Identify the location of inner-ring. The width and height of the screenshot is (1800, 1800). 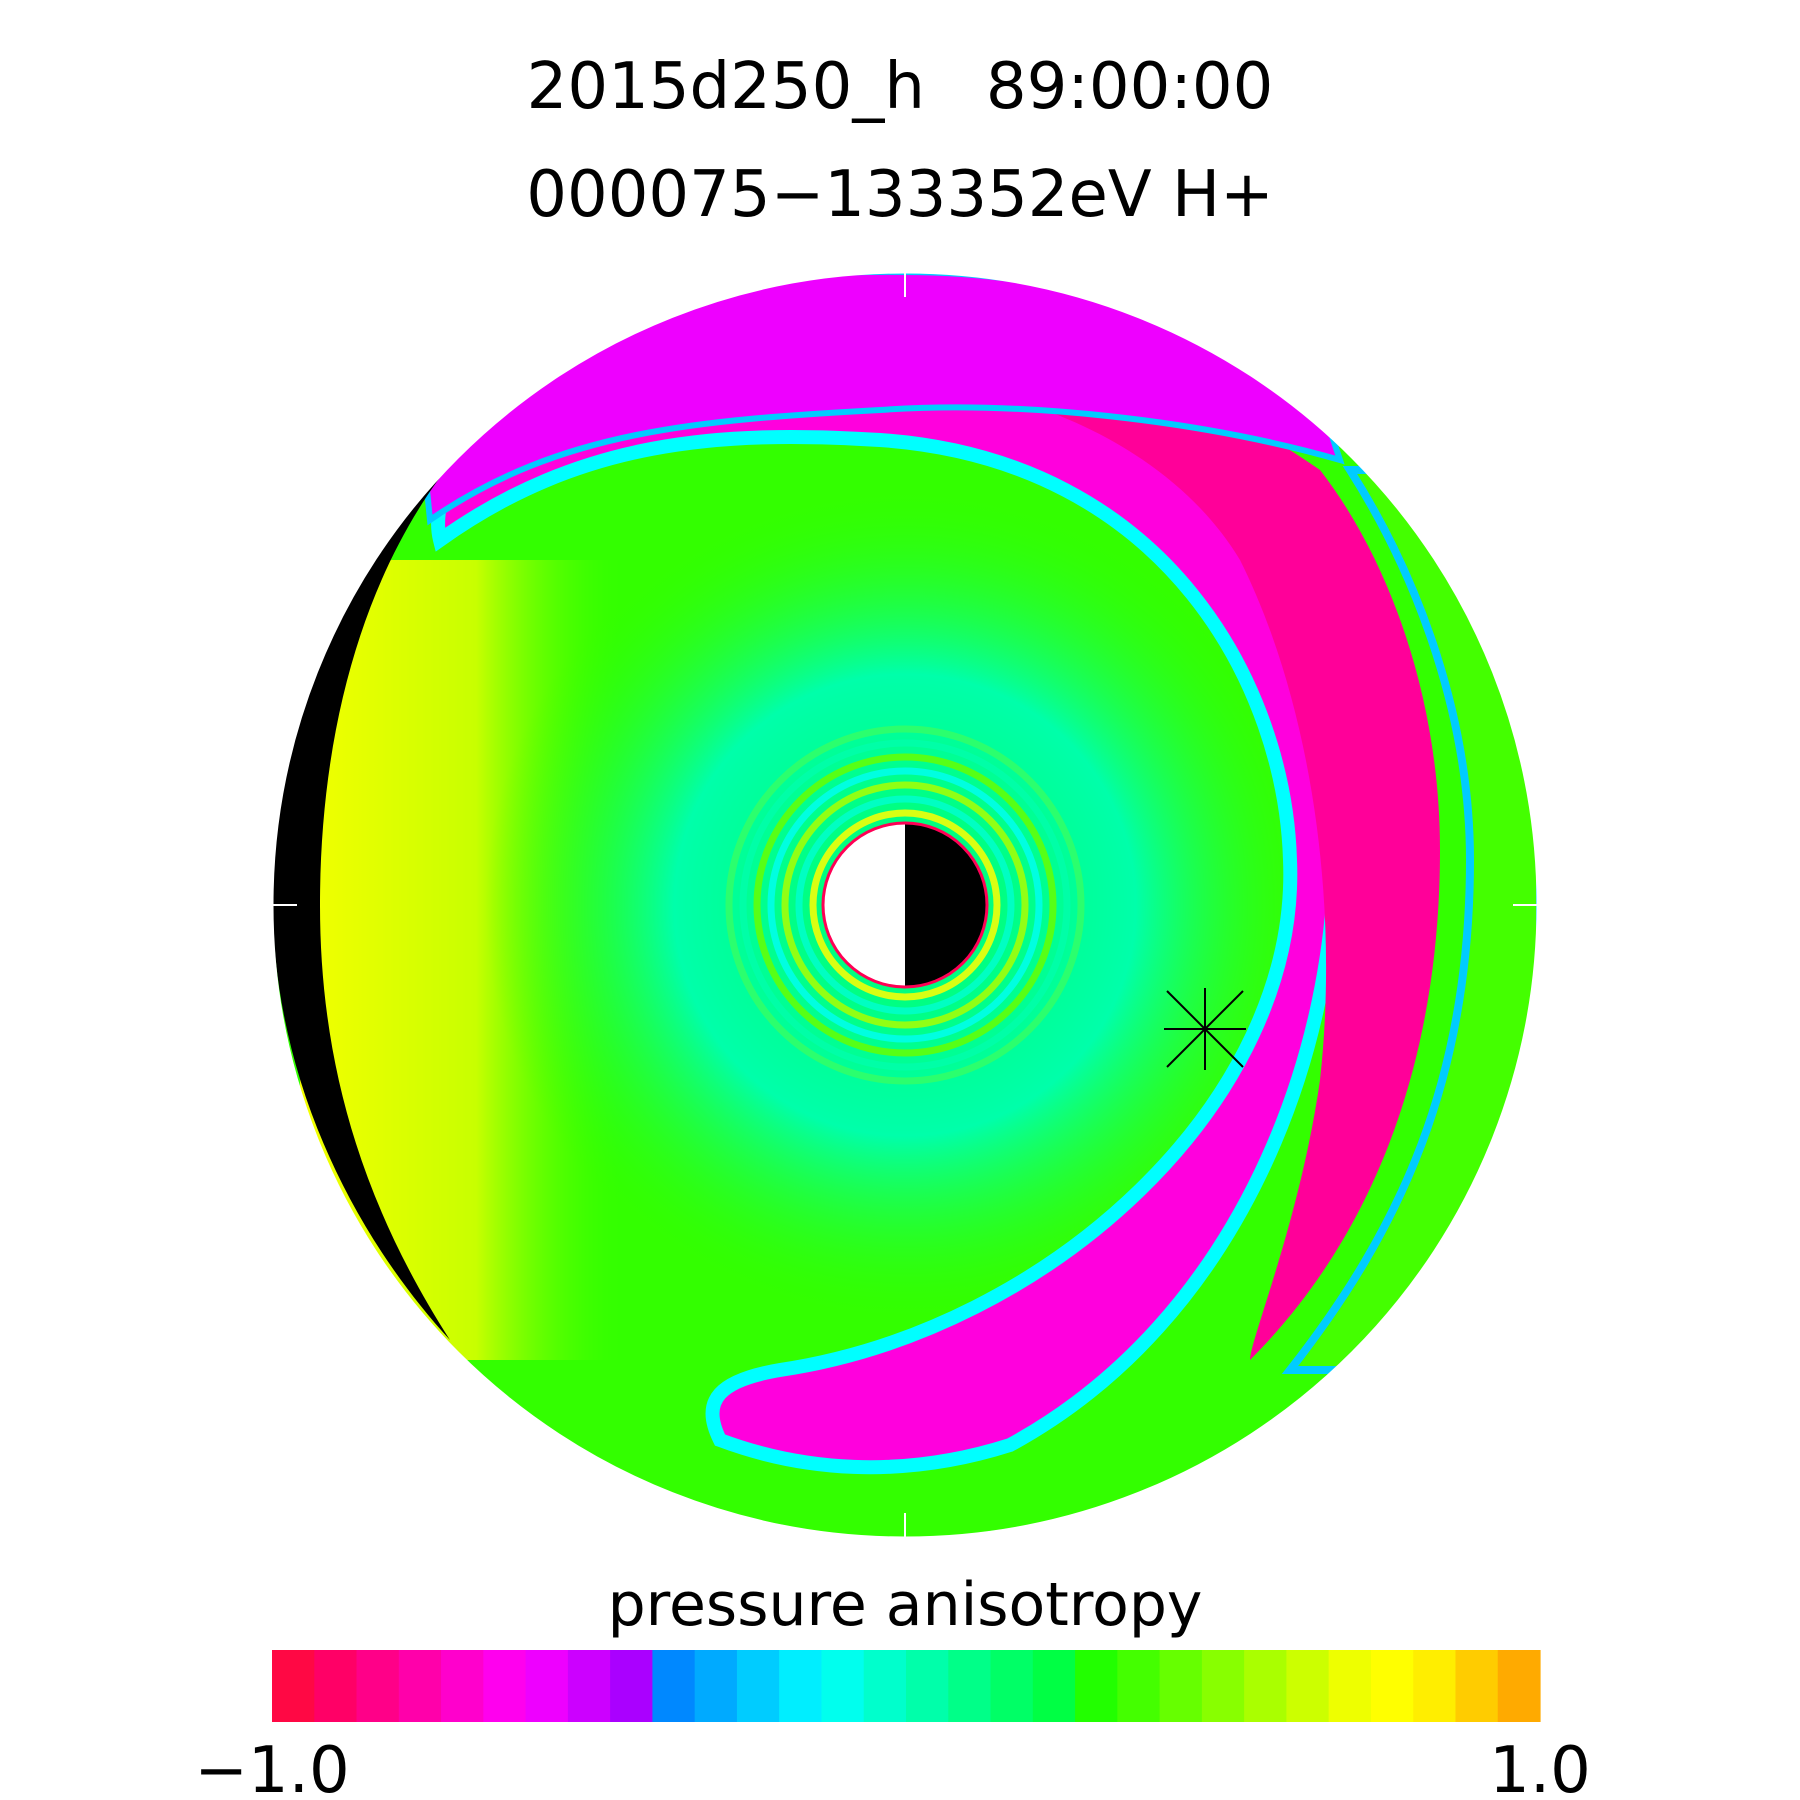
(905, 905).